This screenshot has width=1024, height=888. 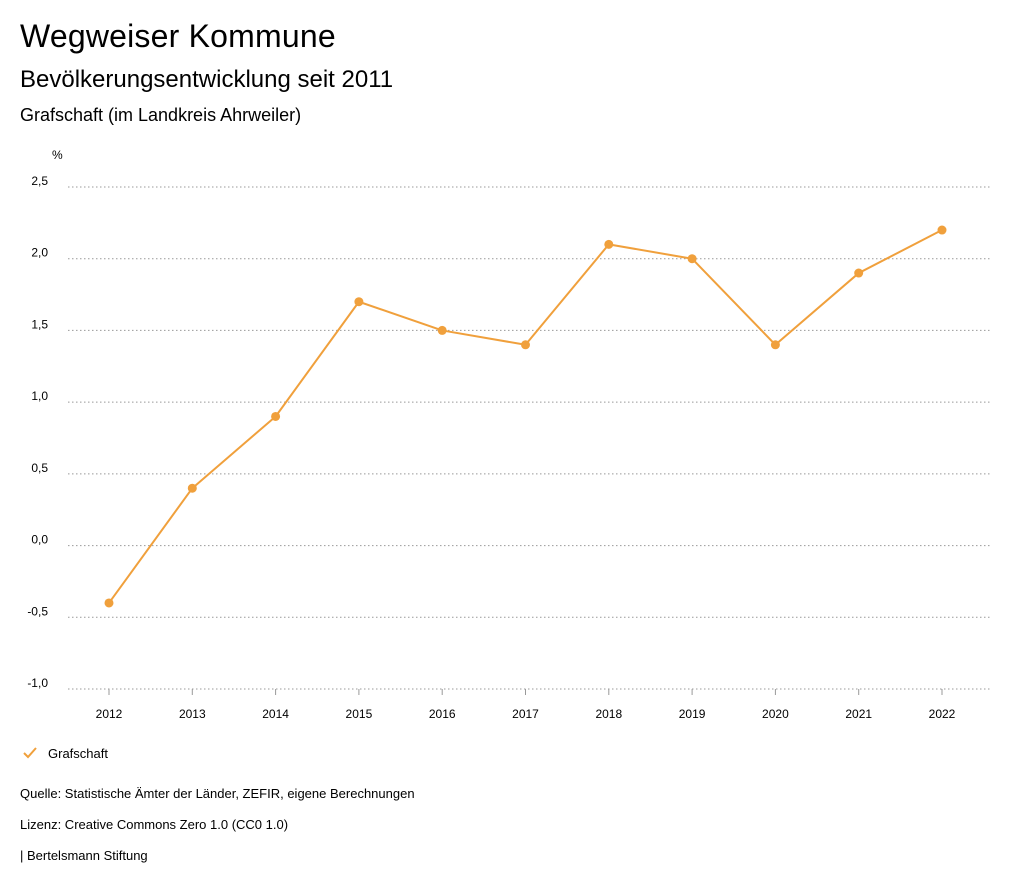 I want to click on chart-subtitle: Bevölkerungsentwicklung seit 2011, so click(x=207, y=79).